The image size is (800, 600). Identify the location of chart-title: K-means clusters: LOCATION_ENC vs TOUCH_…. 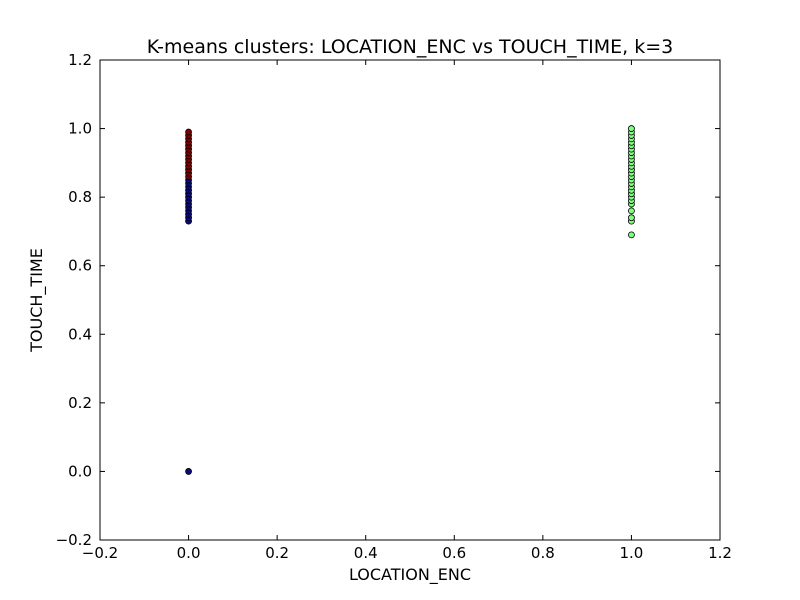
(410, 47).